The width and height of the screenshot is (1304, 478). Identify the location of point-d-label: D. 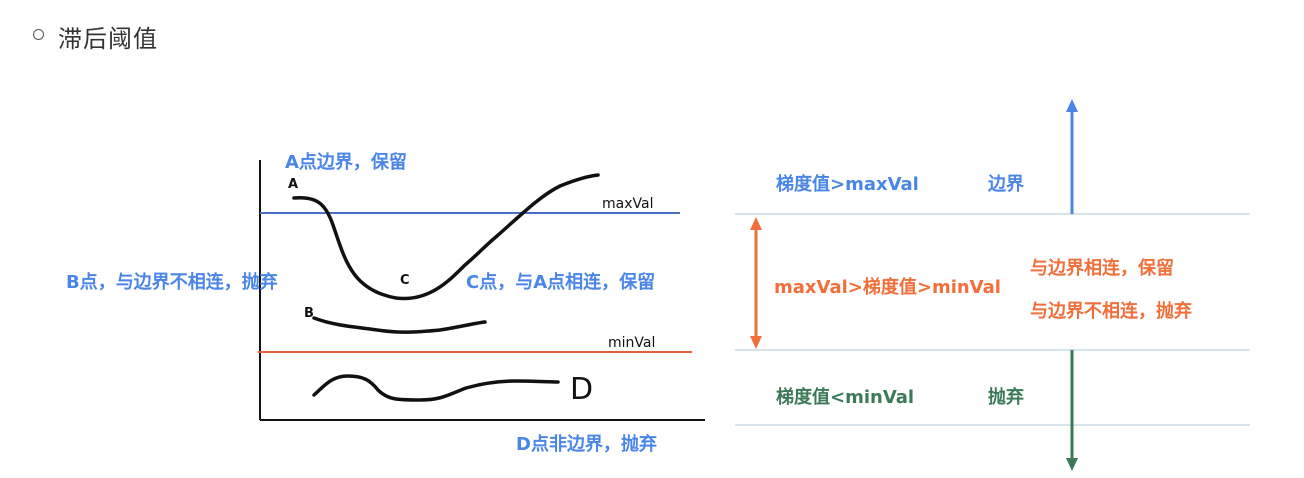
(582, 389).